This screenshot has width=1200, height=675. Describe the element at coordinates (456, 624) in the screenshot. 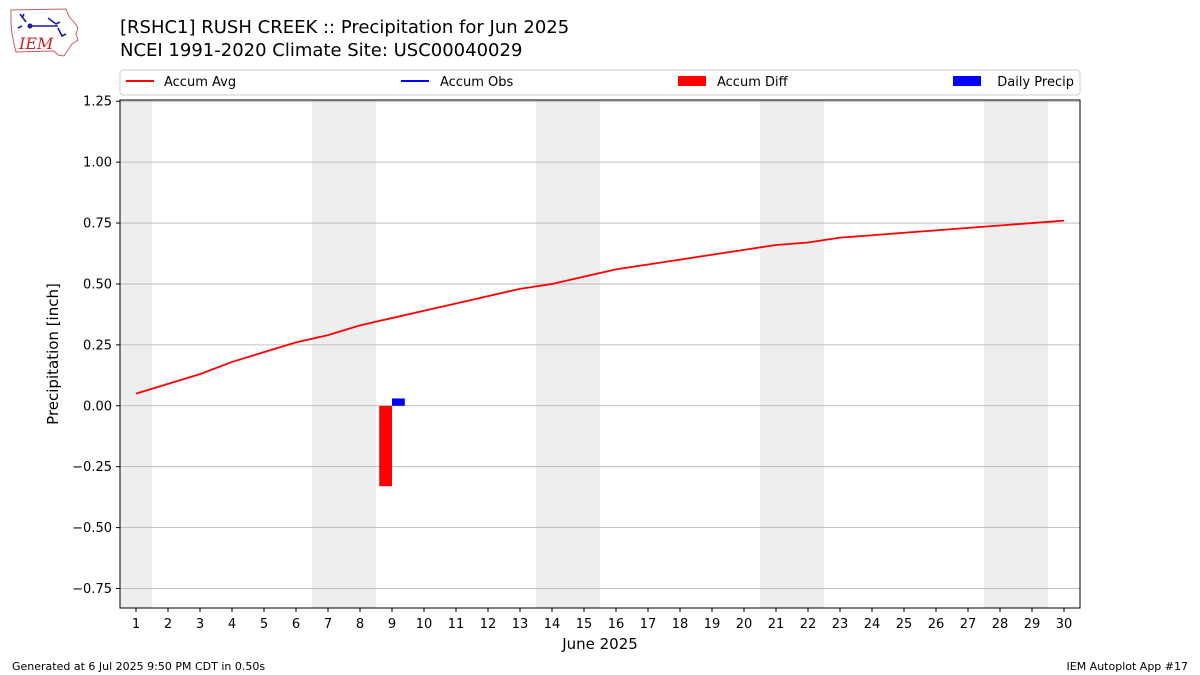

I see `x-tick-label: 11` at that location.